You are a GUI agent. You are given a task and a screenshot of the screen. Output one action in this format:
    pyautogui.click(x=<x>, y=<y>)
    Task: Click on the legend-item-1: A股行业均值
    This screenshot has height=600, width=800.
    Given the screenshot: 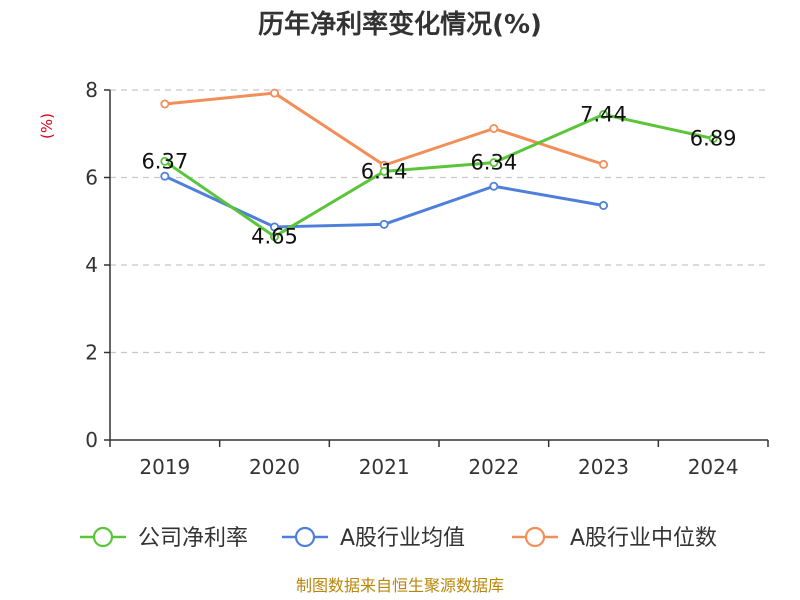 What is the action you would take?
    pyautogui.click(x=373, y=538)
    